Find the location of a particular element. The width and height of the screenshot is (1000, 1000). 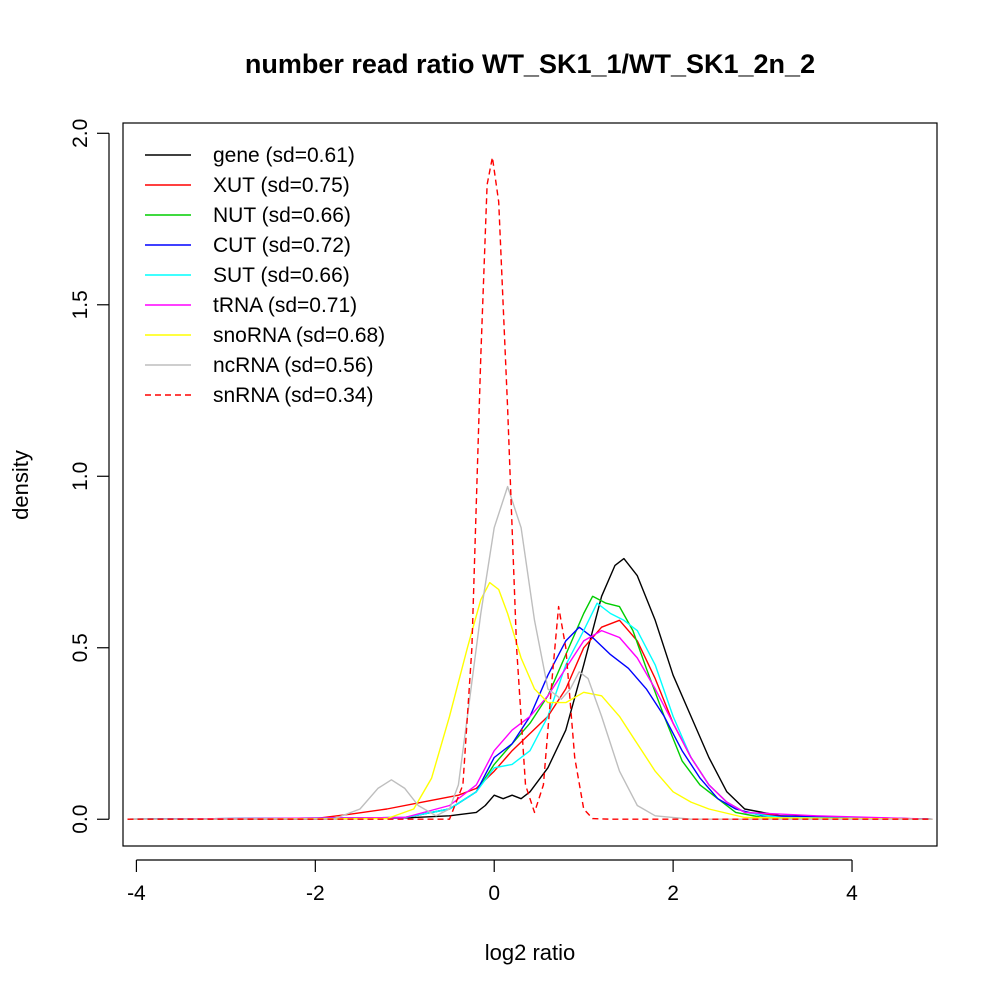

y-axis: 0.0 0.5 1.0 1.5 2.0 is located at coordinates (89, 476).